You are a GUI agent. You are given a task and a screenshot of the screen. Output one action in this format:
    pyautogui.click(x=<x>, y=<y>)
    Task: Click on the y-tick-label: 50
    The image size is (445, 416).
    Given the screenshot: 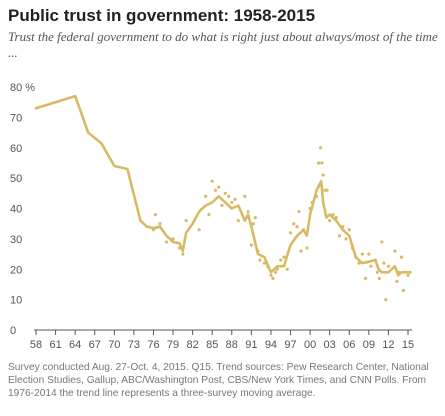 What is the action you would take?
    pyautogui.click(x=16, y=179)
    